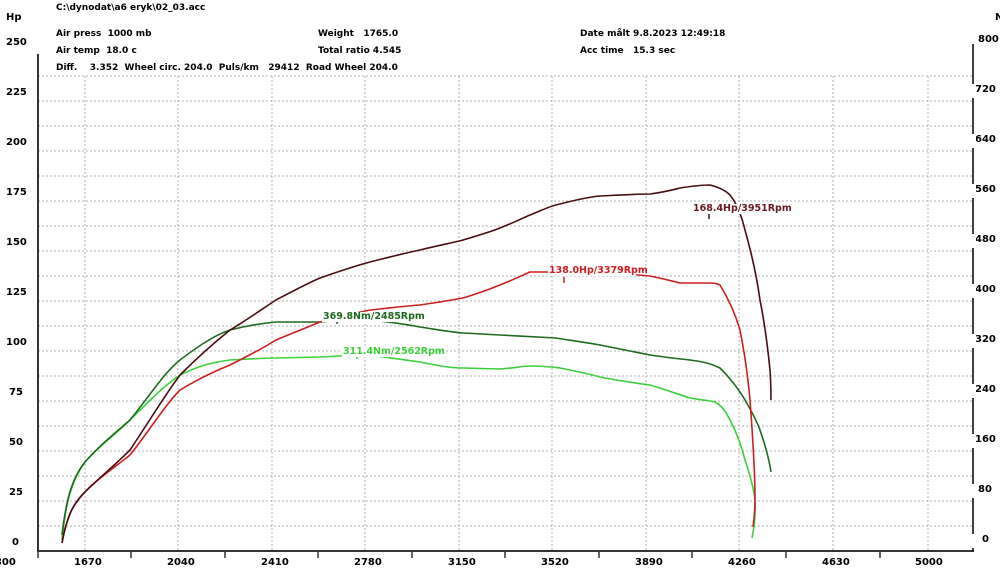  I want to click on right-tick: 240, so click(985, 389).